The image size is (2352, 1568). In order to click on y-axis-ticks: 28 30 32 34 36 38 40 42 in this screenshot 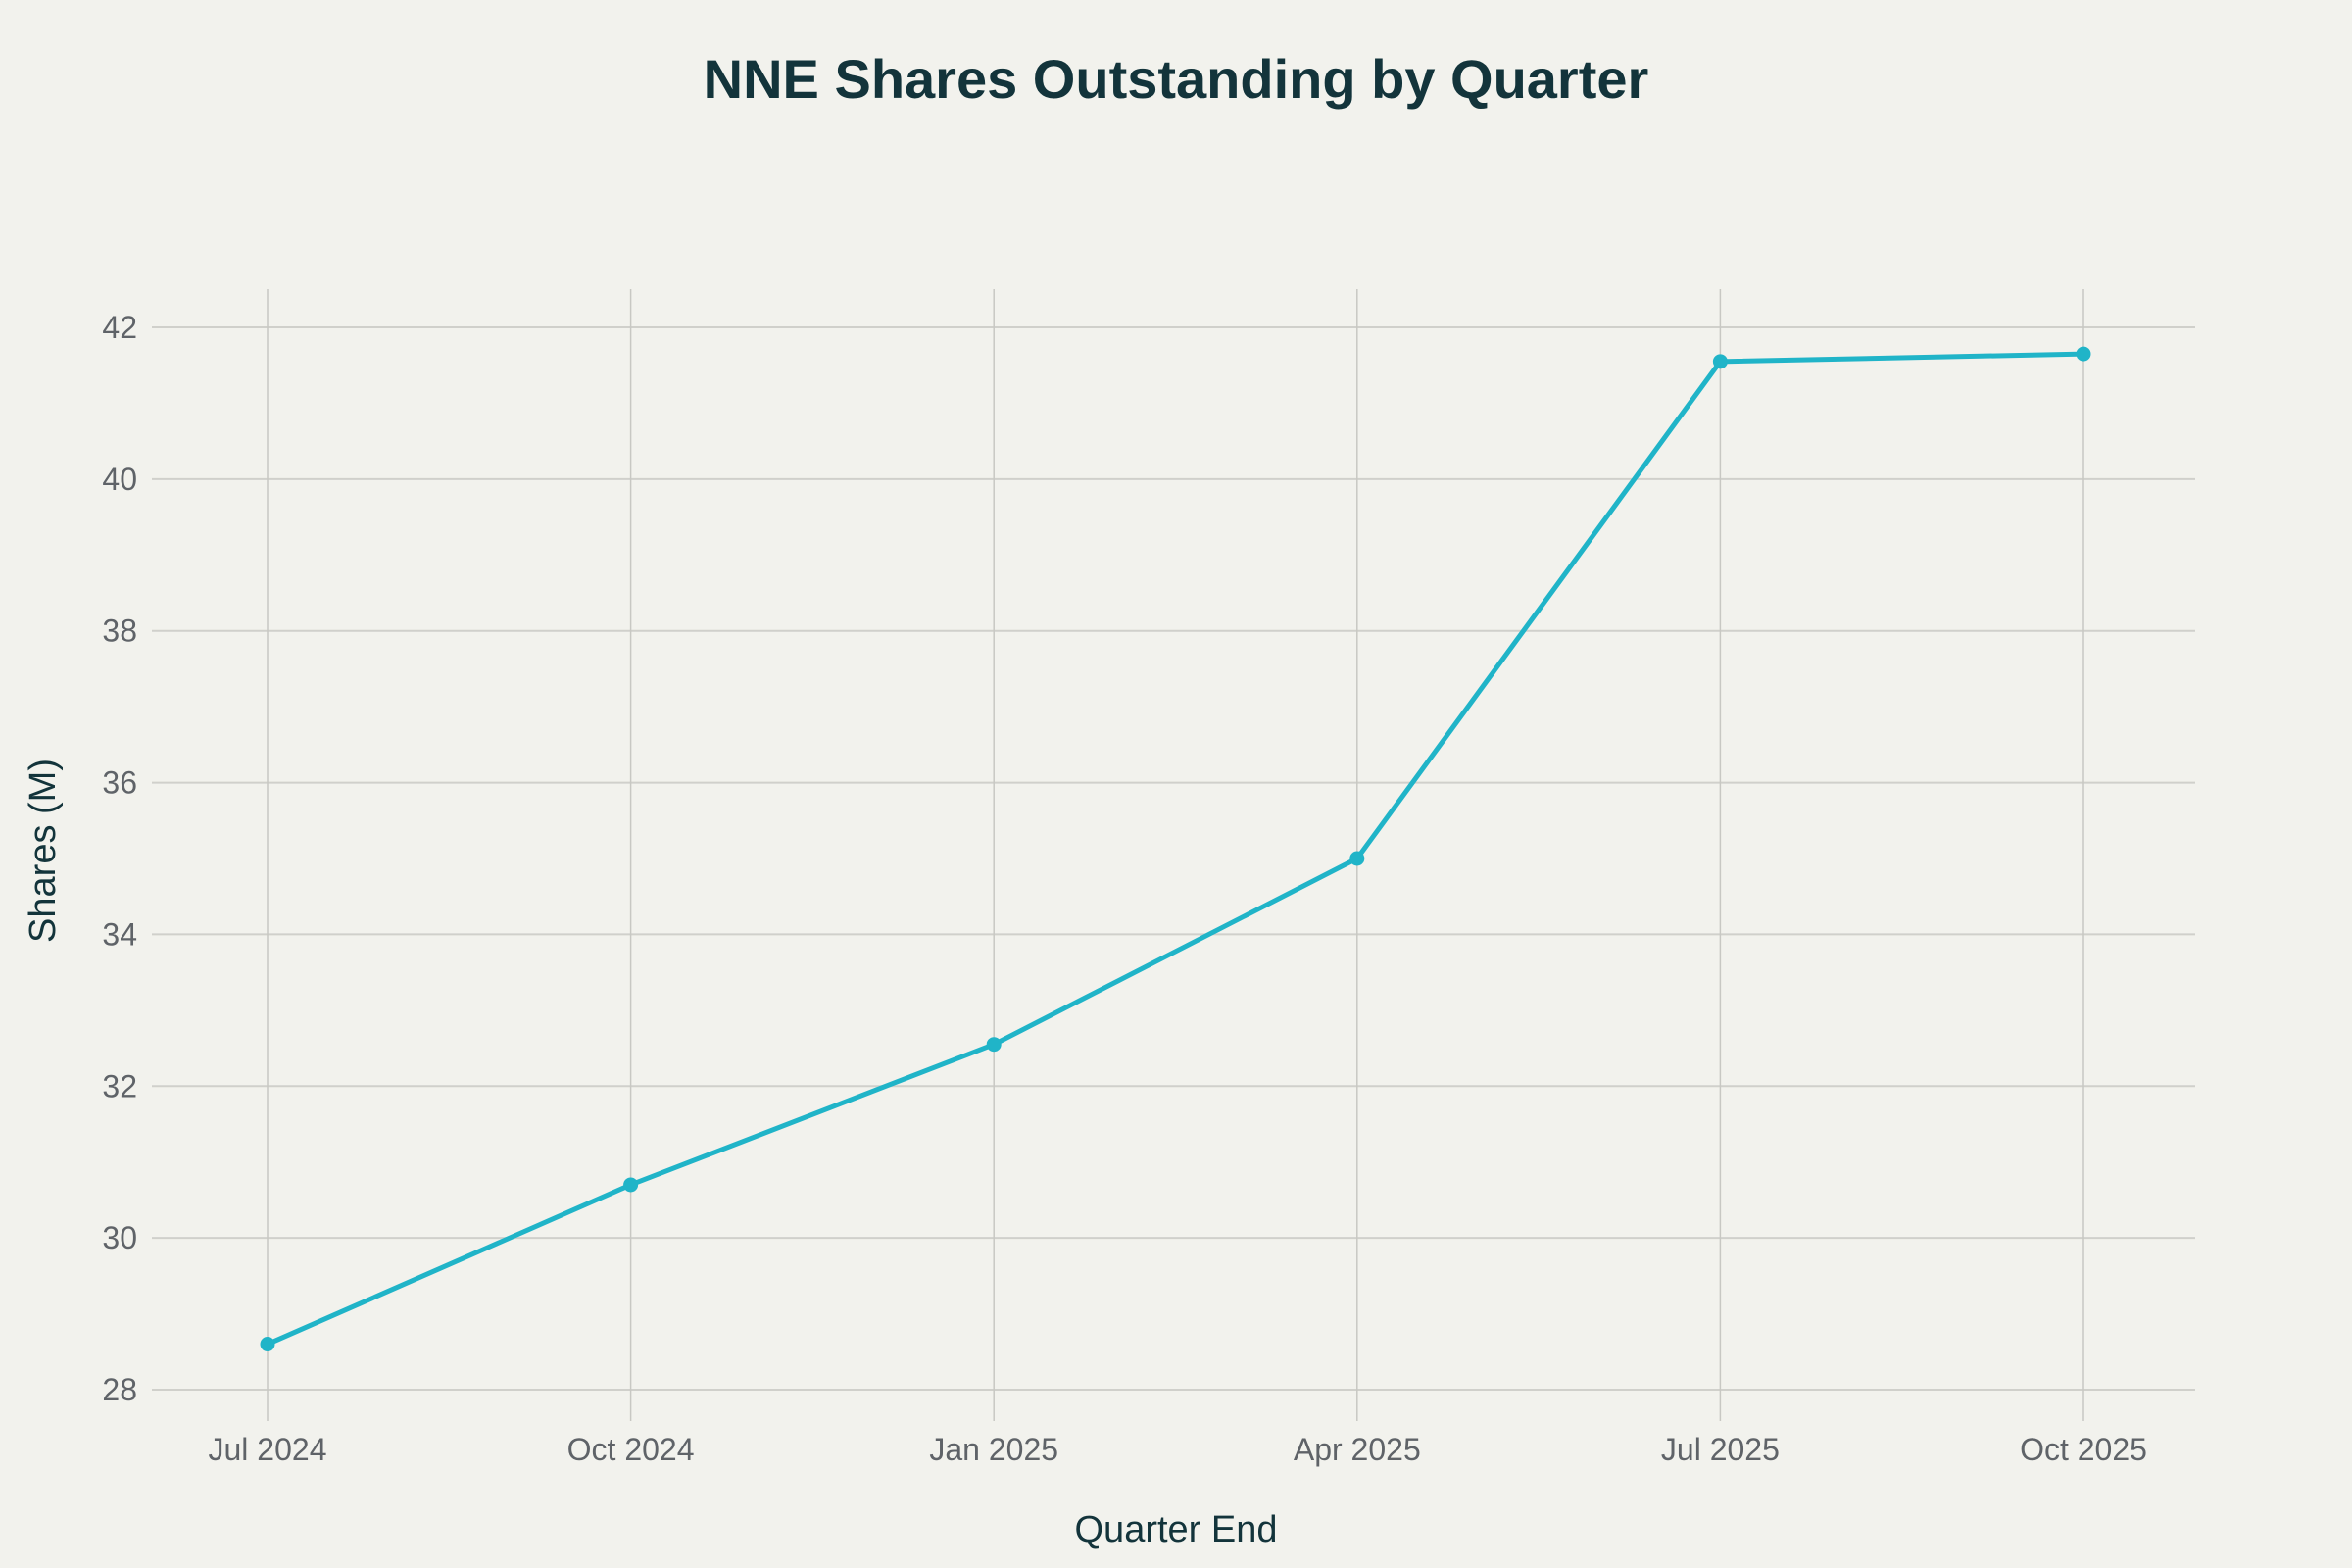, I will do `click(119, 858)`.